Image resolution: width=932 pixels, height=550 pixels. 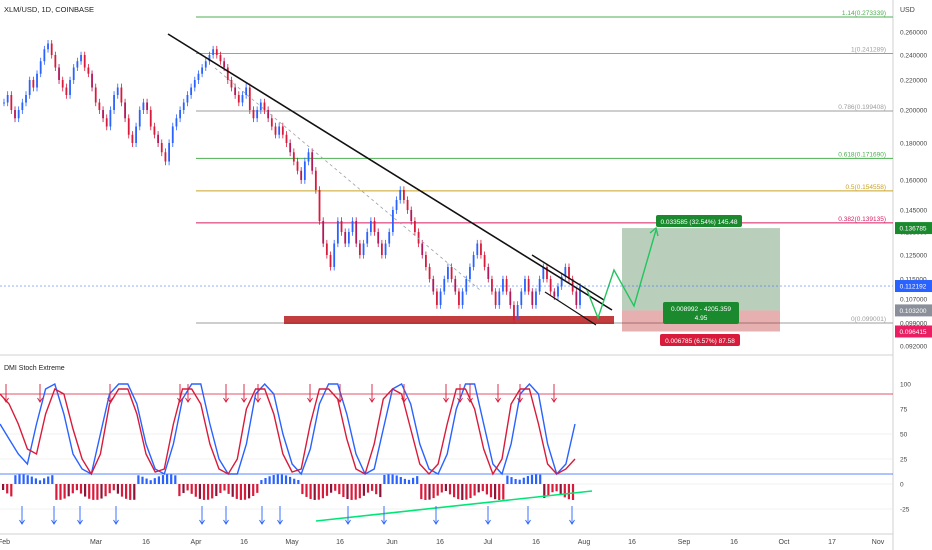 I want to click on short-trendline, so click(x=568, y=277).